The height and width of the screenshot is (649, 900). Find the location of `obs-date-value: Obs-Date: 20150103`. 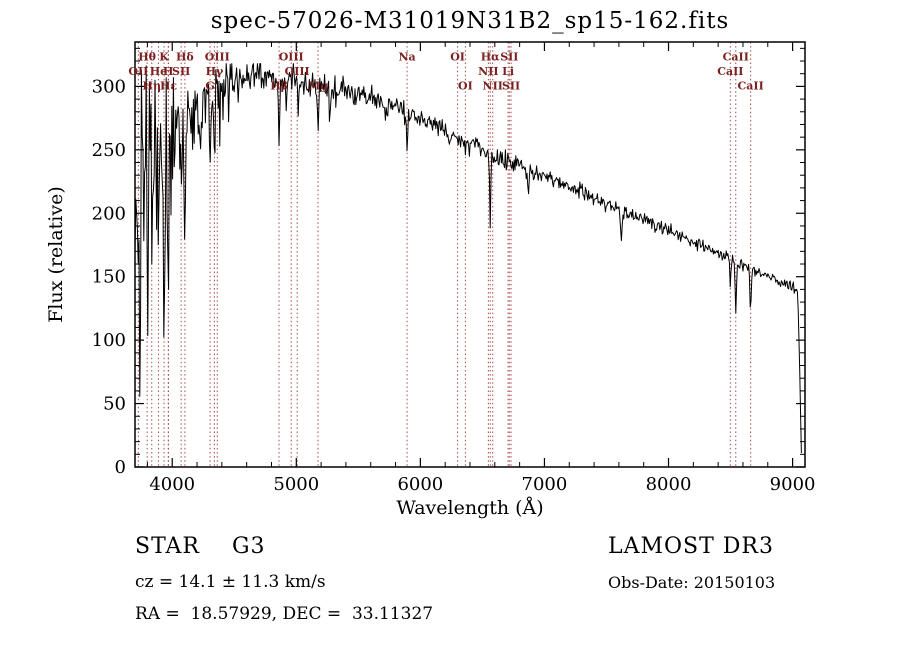

obs-date-value: Obs-Date: 20150103 is located at coordinates (692, 582).